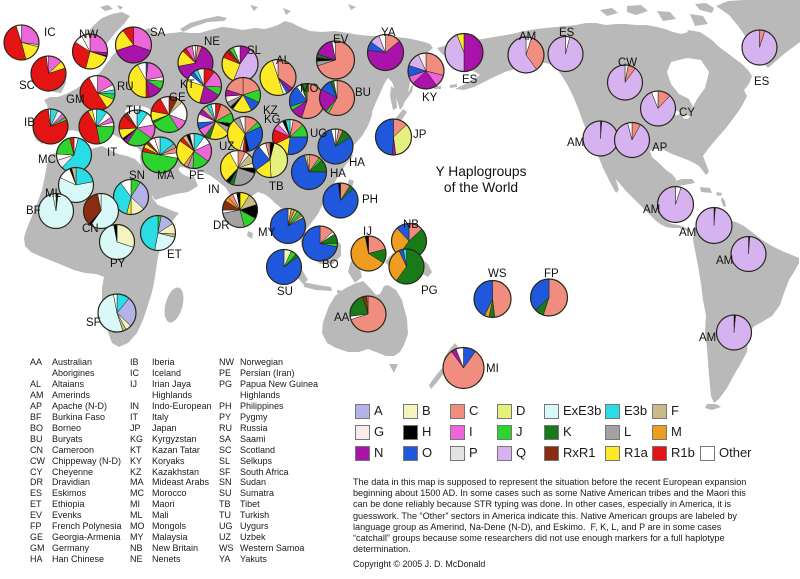  Describe the element at coordinates (90, 229) in the screenshot. I see `svg-text: CN` at that location.